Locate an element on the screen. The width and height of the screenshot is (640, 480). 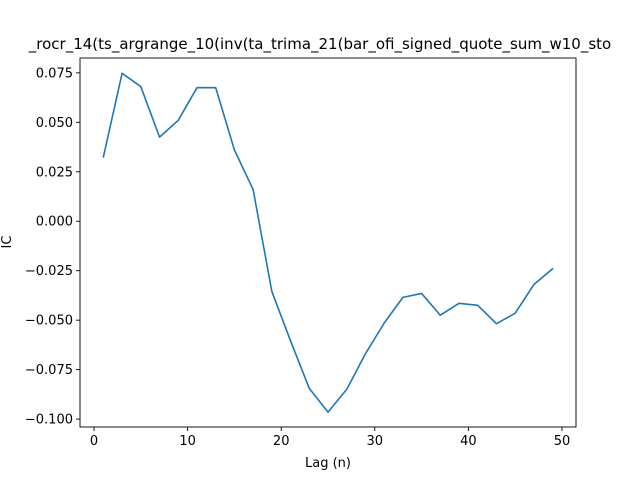
y-axis-label: IC is located at coordinates (7, 242).